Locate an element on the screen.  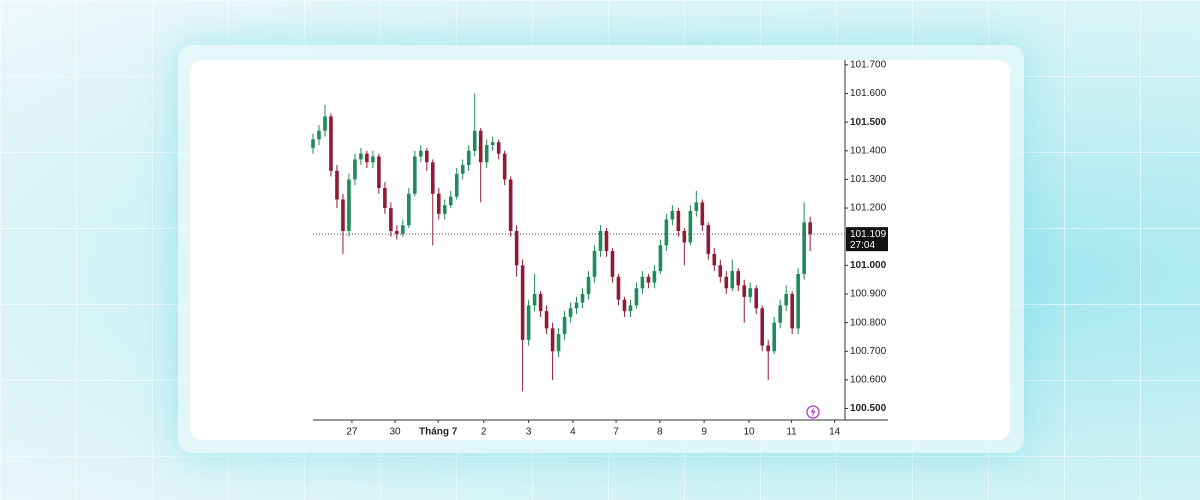
x-tick-label: 9 is located at coordinates (704, 432).